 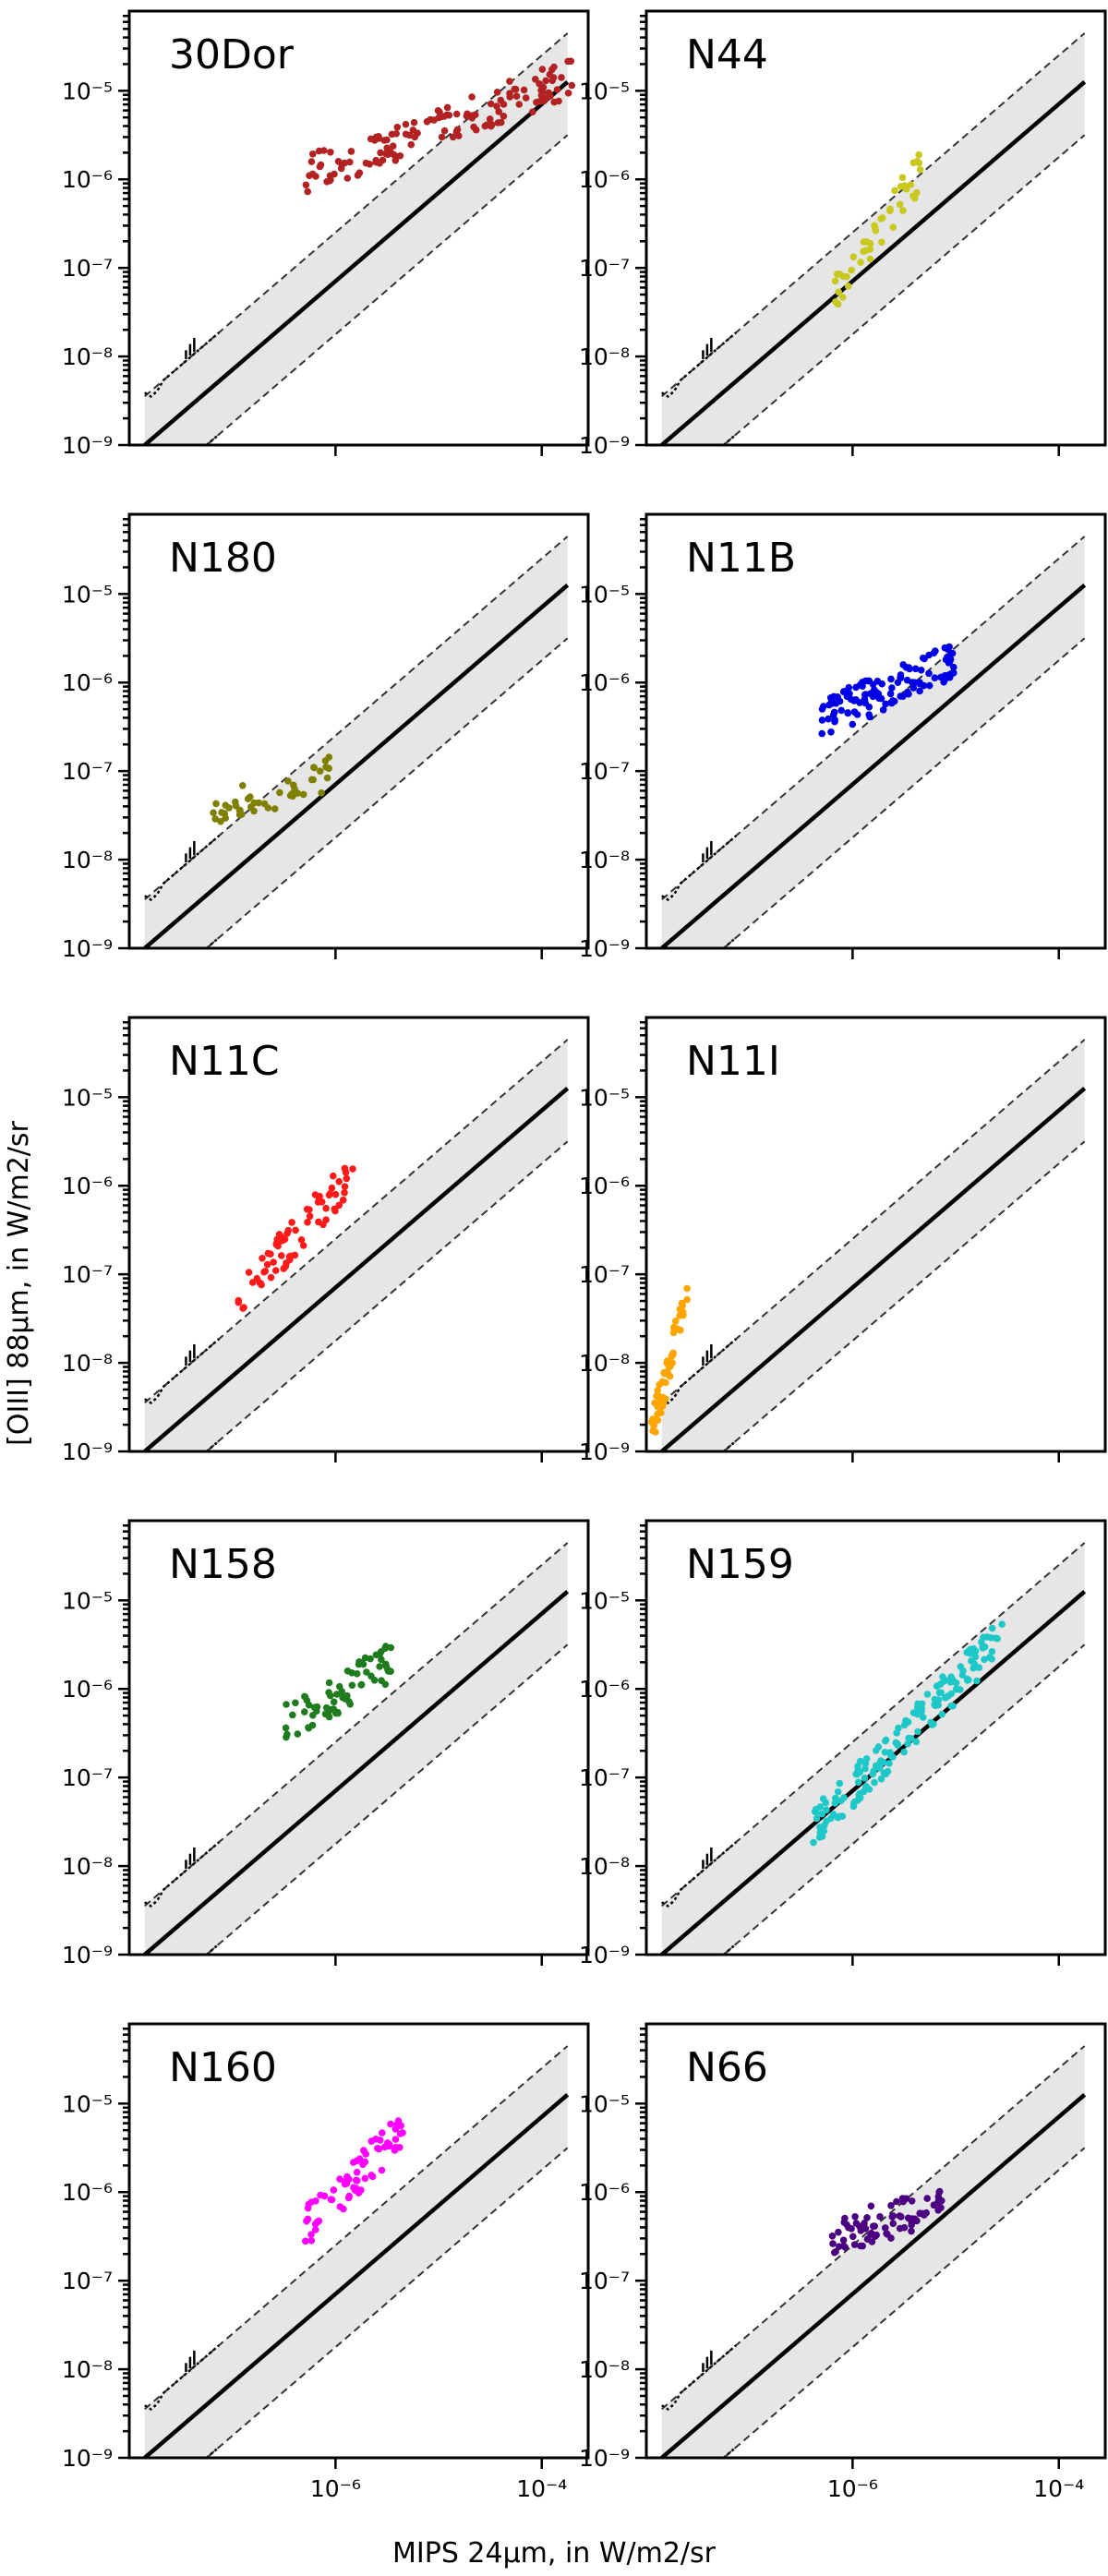 I want to click on lower-limit-curve, so click(x=212, y=1949).